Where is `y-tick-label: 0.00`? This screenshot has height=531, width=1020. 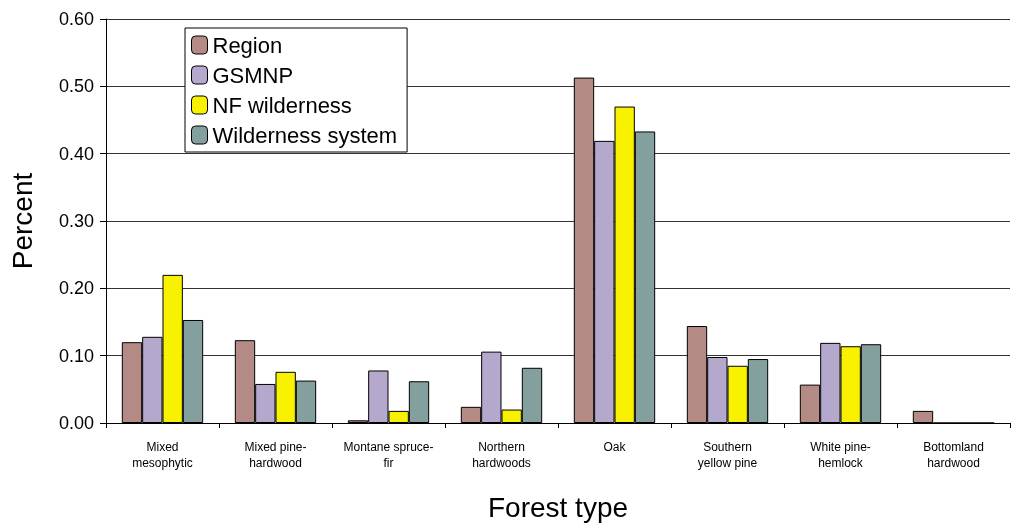
y-tick-label: 0.00 is located at coordinates (76, 423).